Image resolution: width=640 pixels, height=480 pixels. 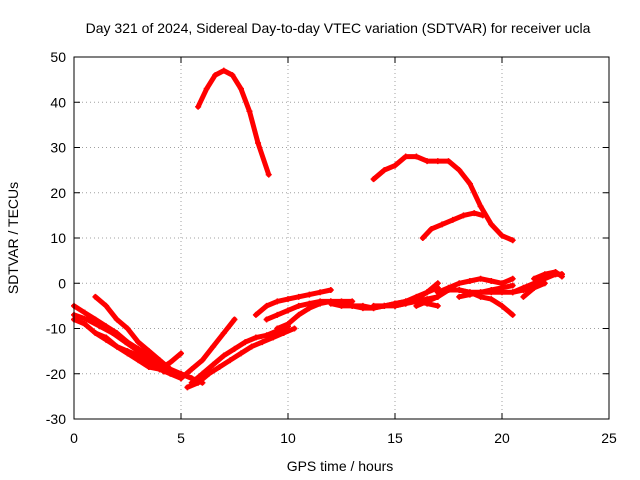 I want to click on x-tick-label: 5, so click(x=181, y=438).